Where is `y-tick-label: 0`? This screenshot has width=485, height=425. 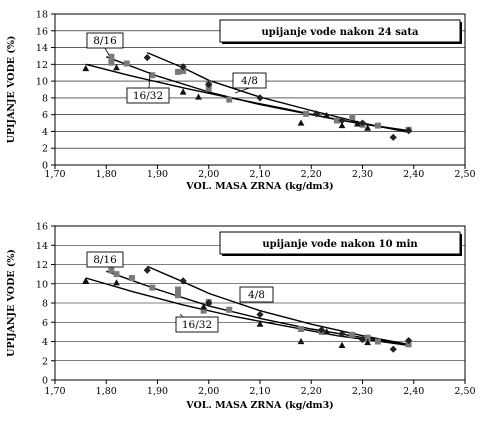
y-tick-label: 0 is located at coordinates (45, 381).